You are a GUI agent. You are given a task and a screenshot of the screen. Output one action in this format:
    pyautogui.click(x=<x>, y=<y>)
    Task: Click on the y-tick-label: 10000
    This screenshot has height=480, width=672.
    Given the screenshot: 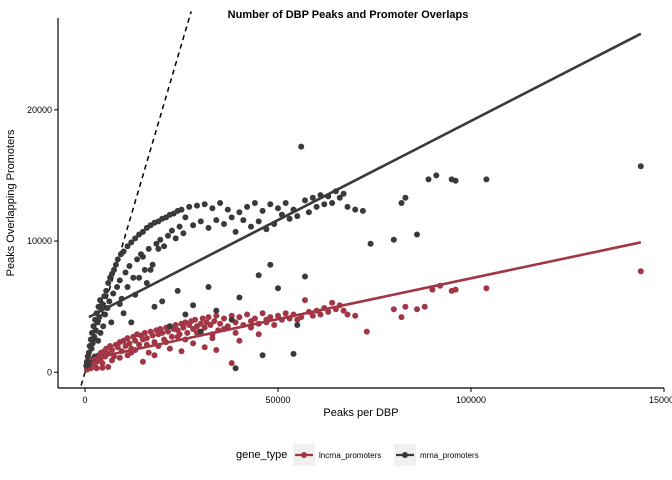 What is the action you would take?
    pyautogui.click(x=39, y=241)
    